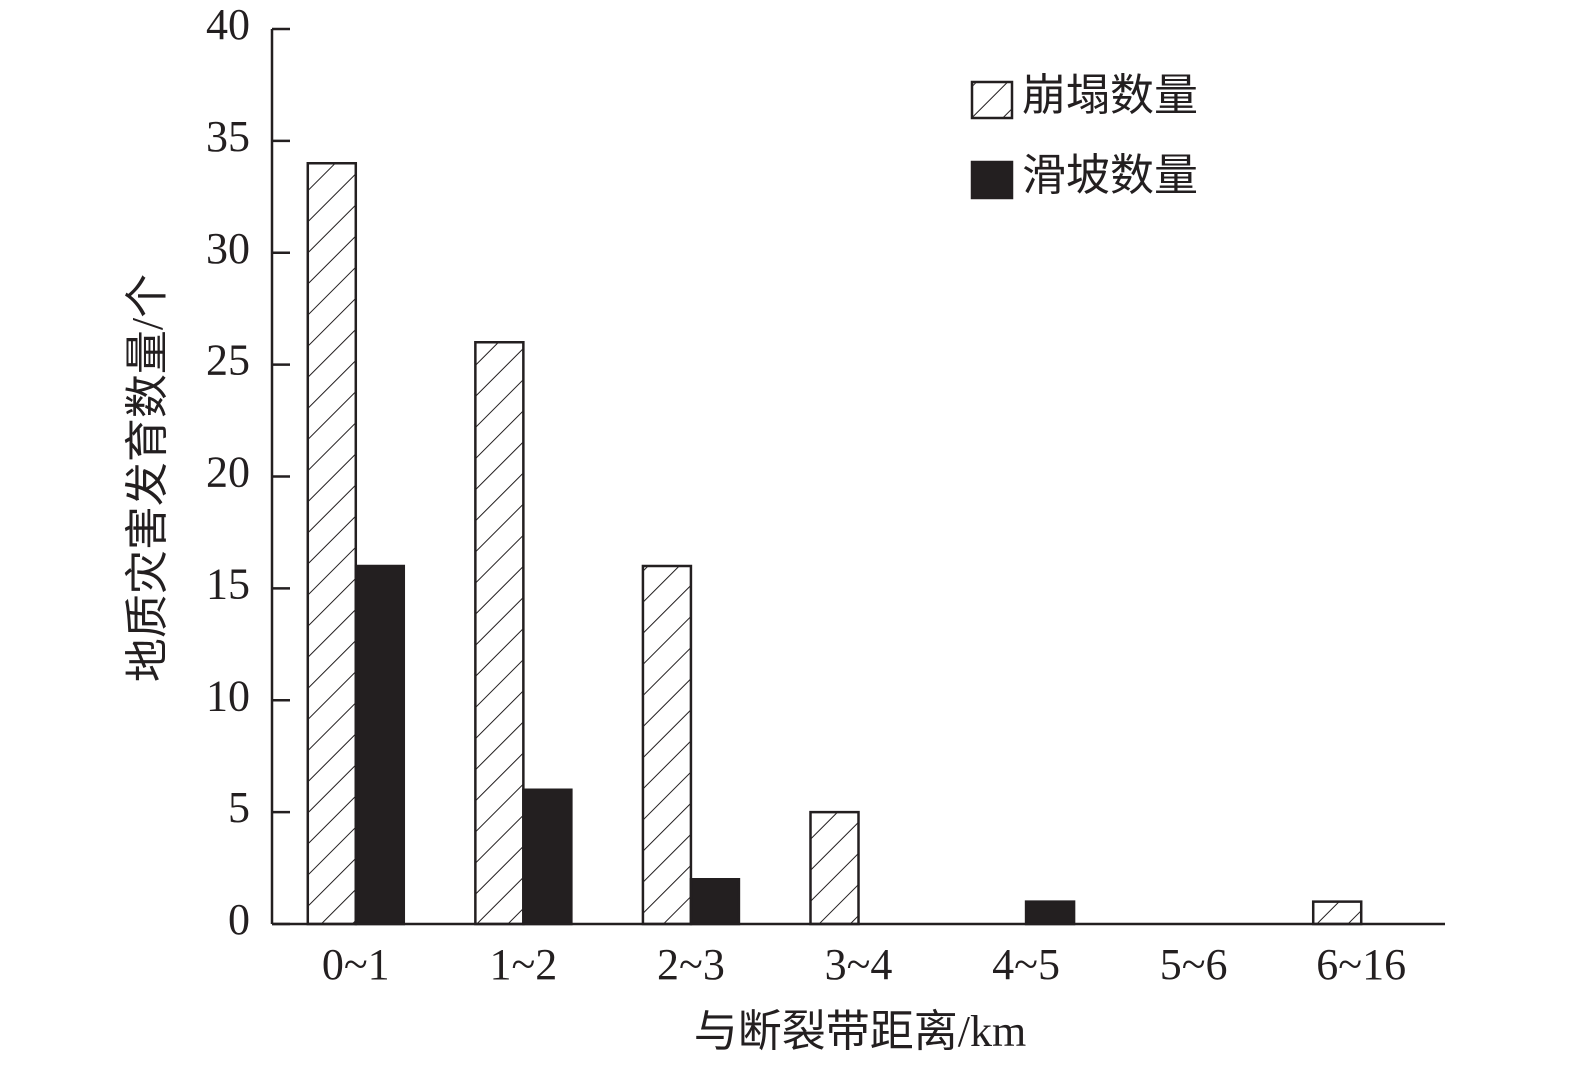 Image resolution: width=1575 pixels, height=1075 pixels. I want to click on y-axis-label: 地质灾害发育数量/个, so click(147, 478).